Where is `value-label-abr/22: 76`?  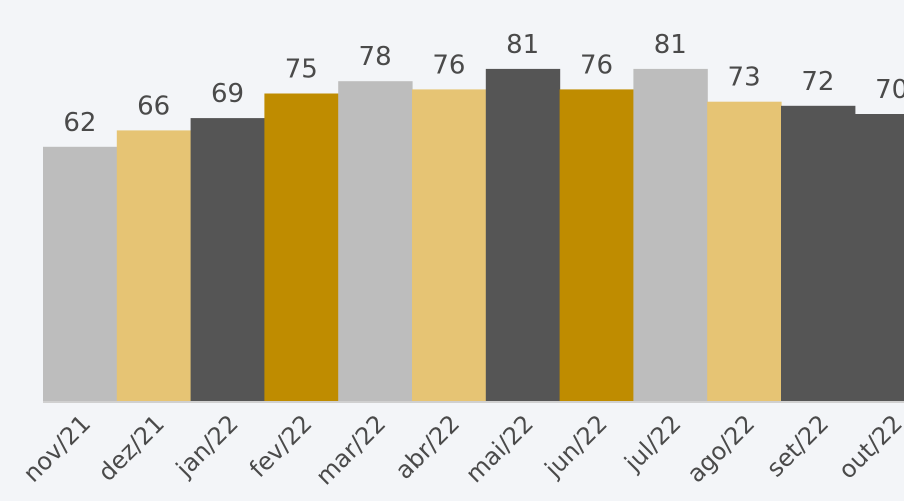
value-label-abr/22: 76 is located at coordinates (448, 65).